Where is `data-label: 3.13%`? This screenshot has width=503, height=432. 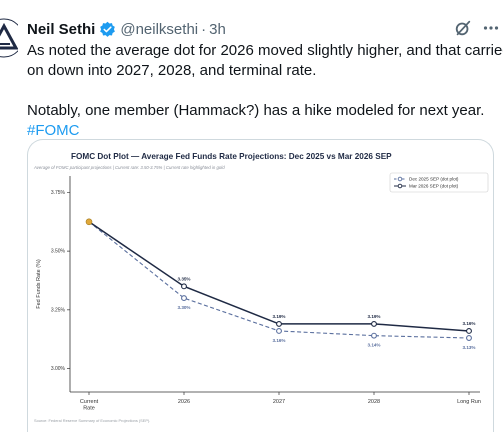 data-label: 3.13% is located at coordinates (468, 347).